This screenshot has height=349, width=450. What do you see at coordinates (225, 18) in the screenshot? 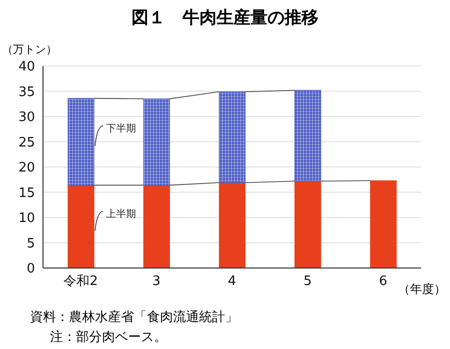
I see `chart-title: 図１ 牛肉生産量の推移` at bounding box center [225, 18].